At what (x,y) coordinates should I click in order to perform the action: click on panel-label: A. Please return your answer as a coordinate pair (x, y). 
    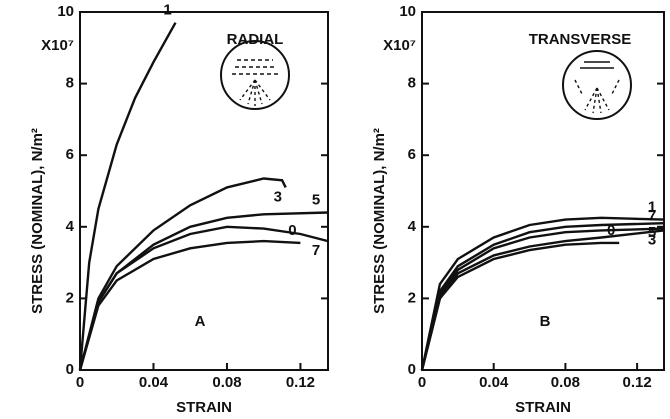
    Looking at the image, I should click on (200, 321).